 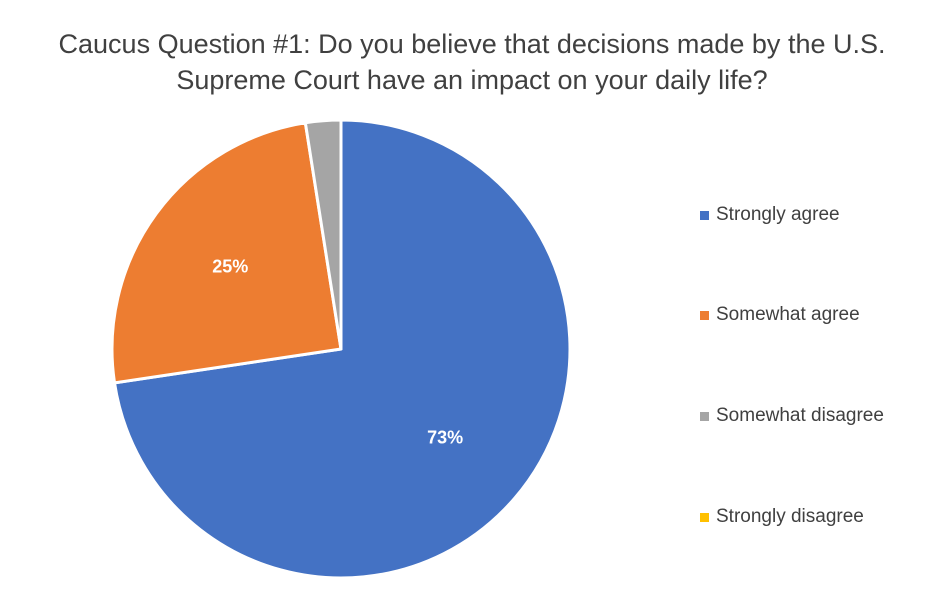 I want to click on data-label-strongly-agree: 73%, so click(x=445, y=437).